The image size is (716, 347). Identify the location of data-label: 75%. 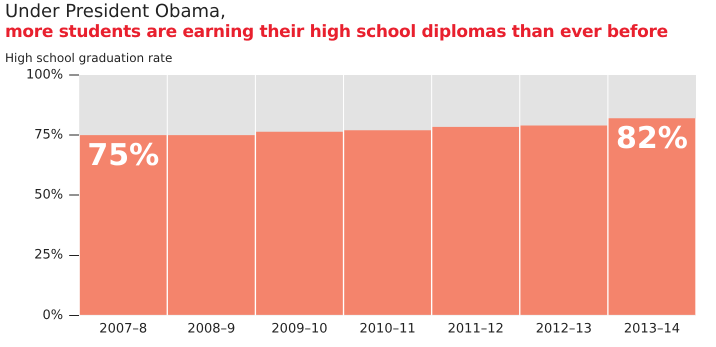
(123, 155).